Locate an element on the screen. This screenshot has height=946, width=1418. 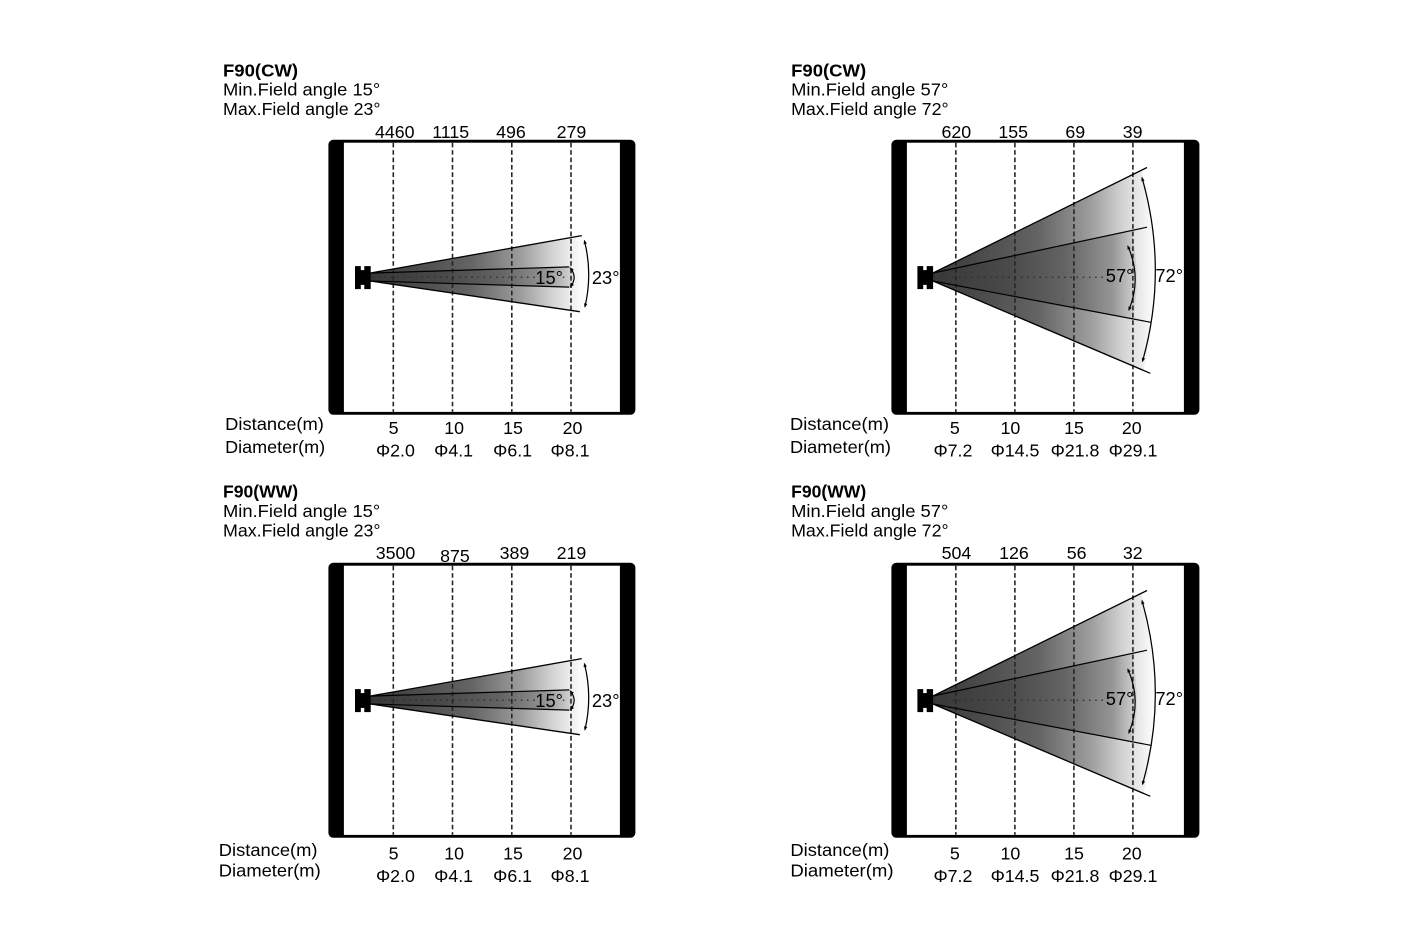
svg-text: 279 is located at coordinates (572, 132).